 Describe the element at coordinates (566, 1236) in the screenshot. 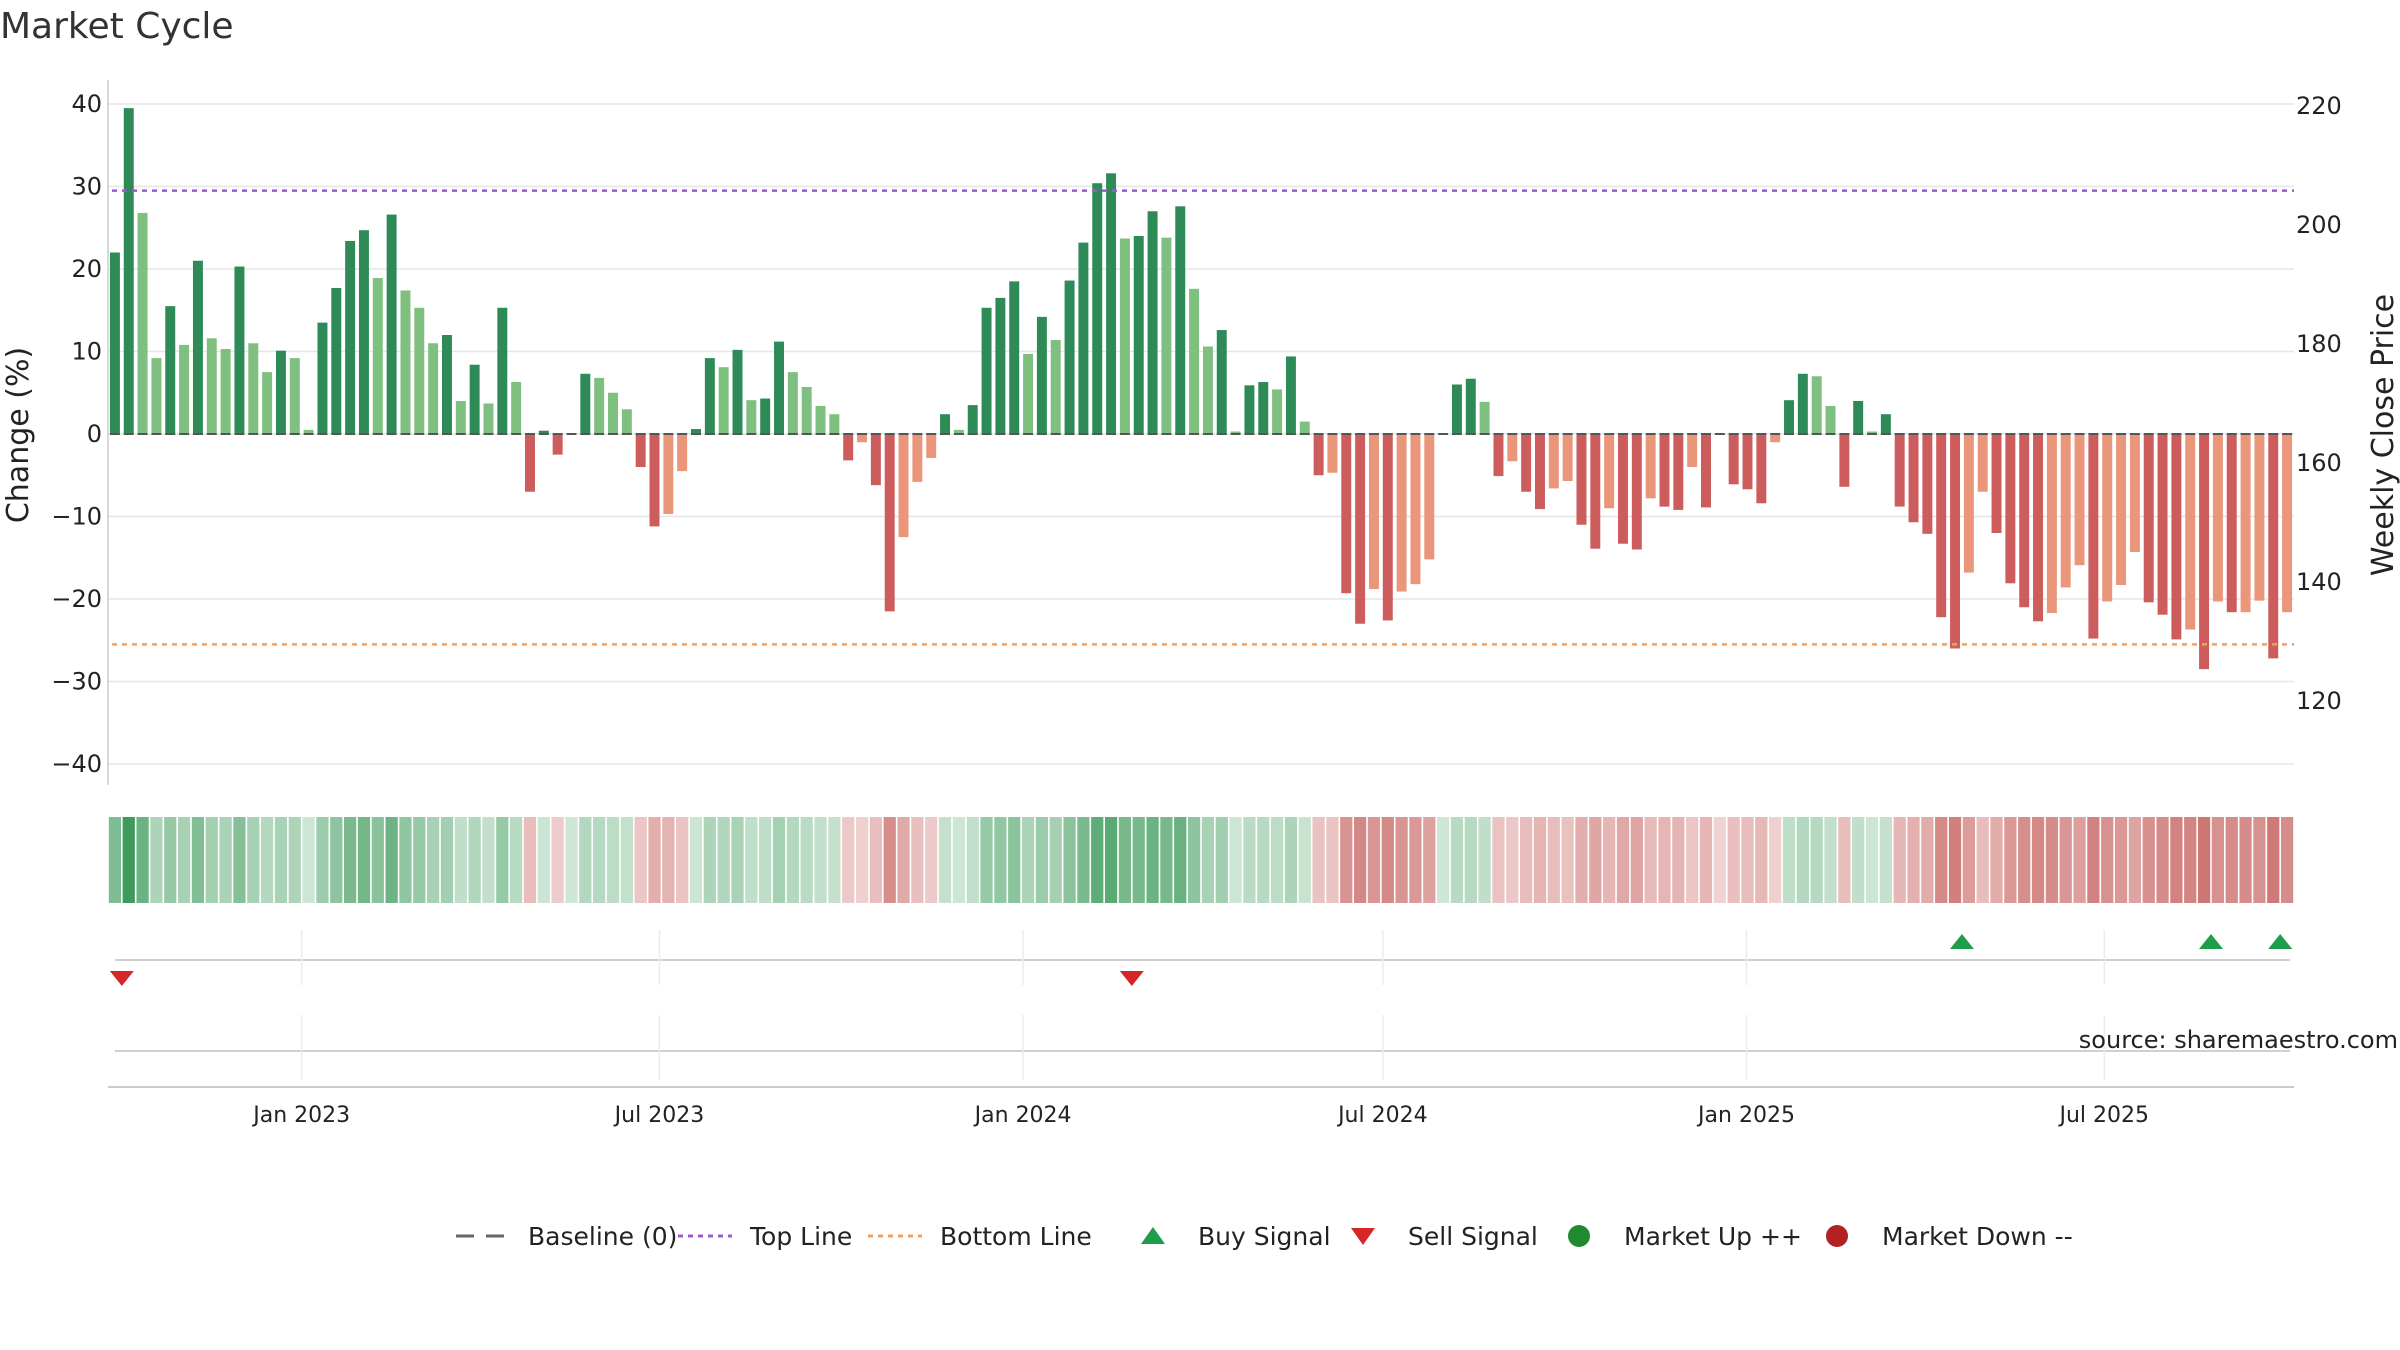

I see `legend-item: Baseline (0)` at that location.